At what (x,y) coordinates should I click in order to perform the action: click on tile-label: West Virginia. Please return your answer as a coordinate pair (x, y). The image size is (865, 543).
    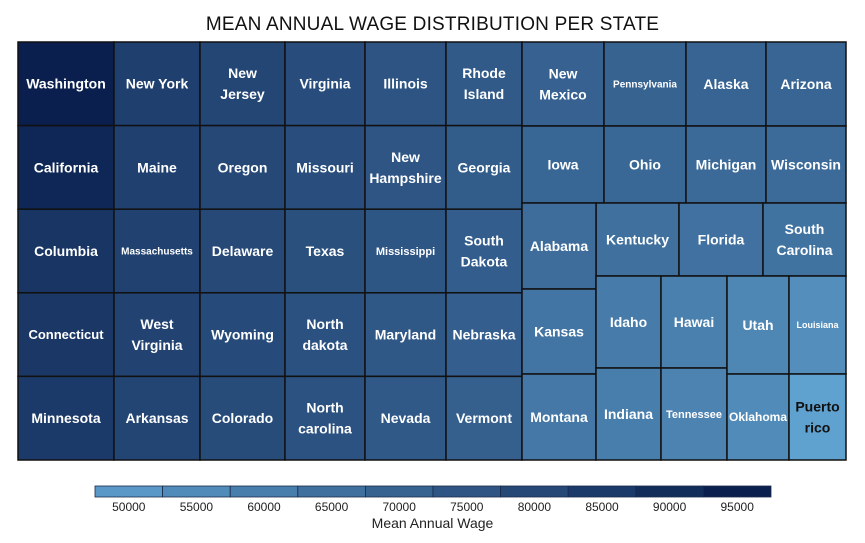
    Looking at the image, I should click on (156, 334).